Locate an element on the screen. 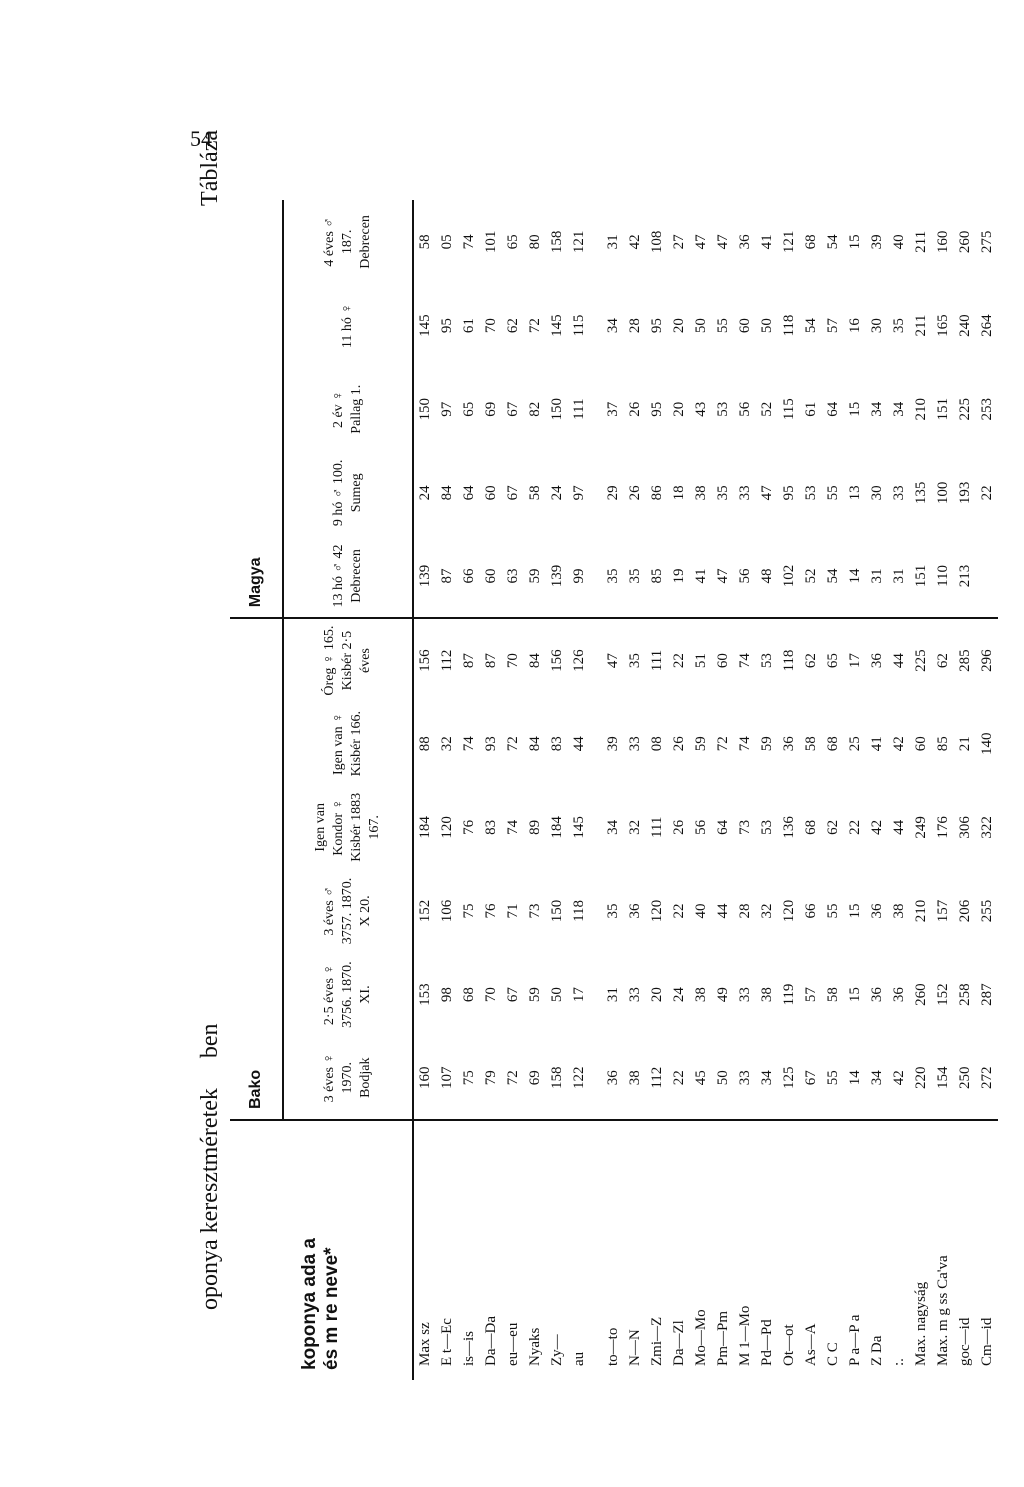 The image size is (1024, 1487). row-label: As—A is located at coordinates (811, 1250).